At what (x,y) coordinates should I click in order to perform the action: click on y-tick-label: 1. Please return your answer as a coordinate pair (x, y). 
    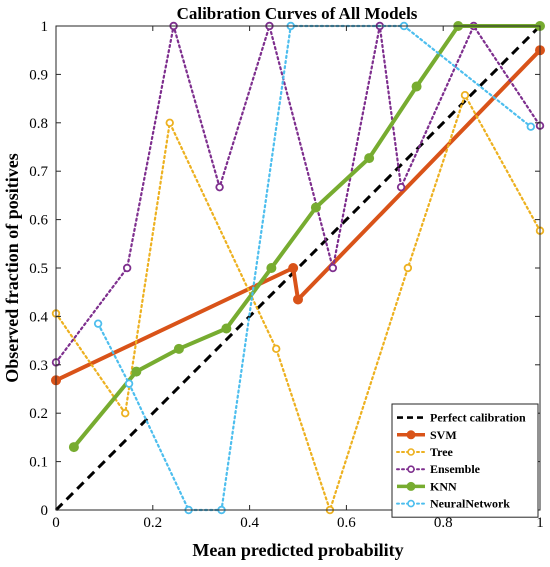
    Looking at the image, I should click on (45, 27).